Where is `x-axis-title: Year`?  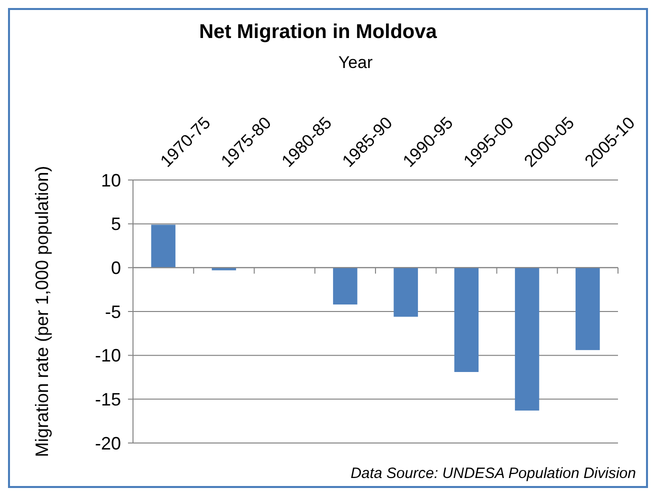
x-axis-title: Year is located at coordinates (356, 62).